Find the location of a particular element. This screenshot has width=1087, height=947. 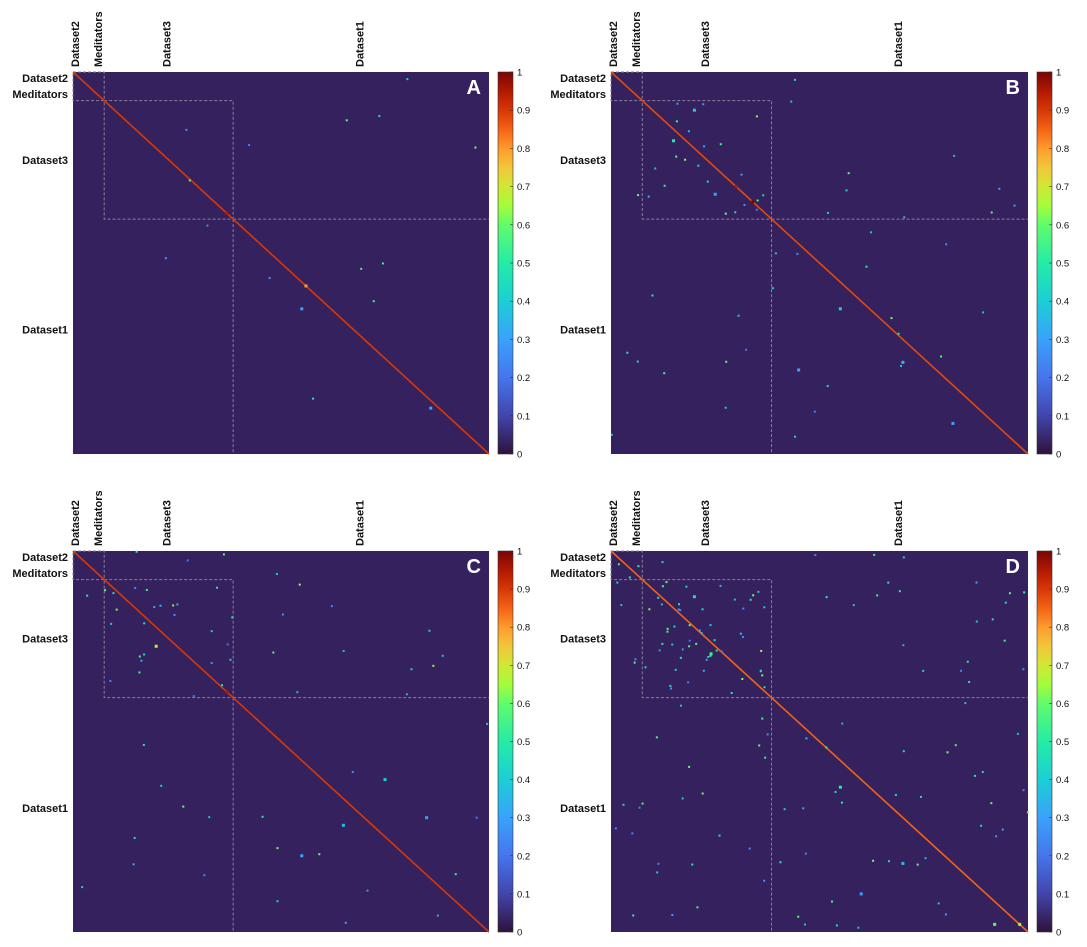

colorbar-tick-label: 0.1 is located at coordinates (523, 894).